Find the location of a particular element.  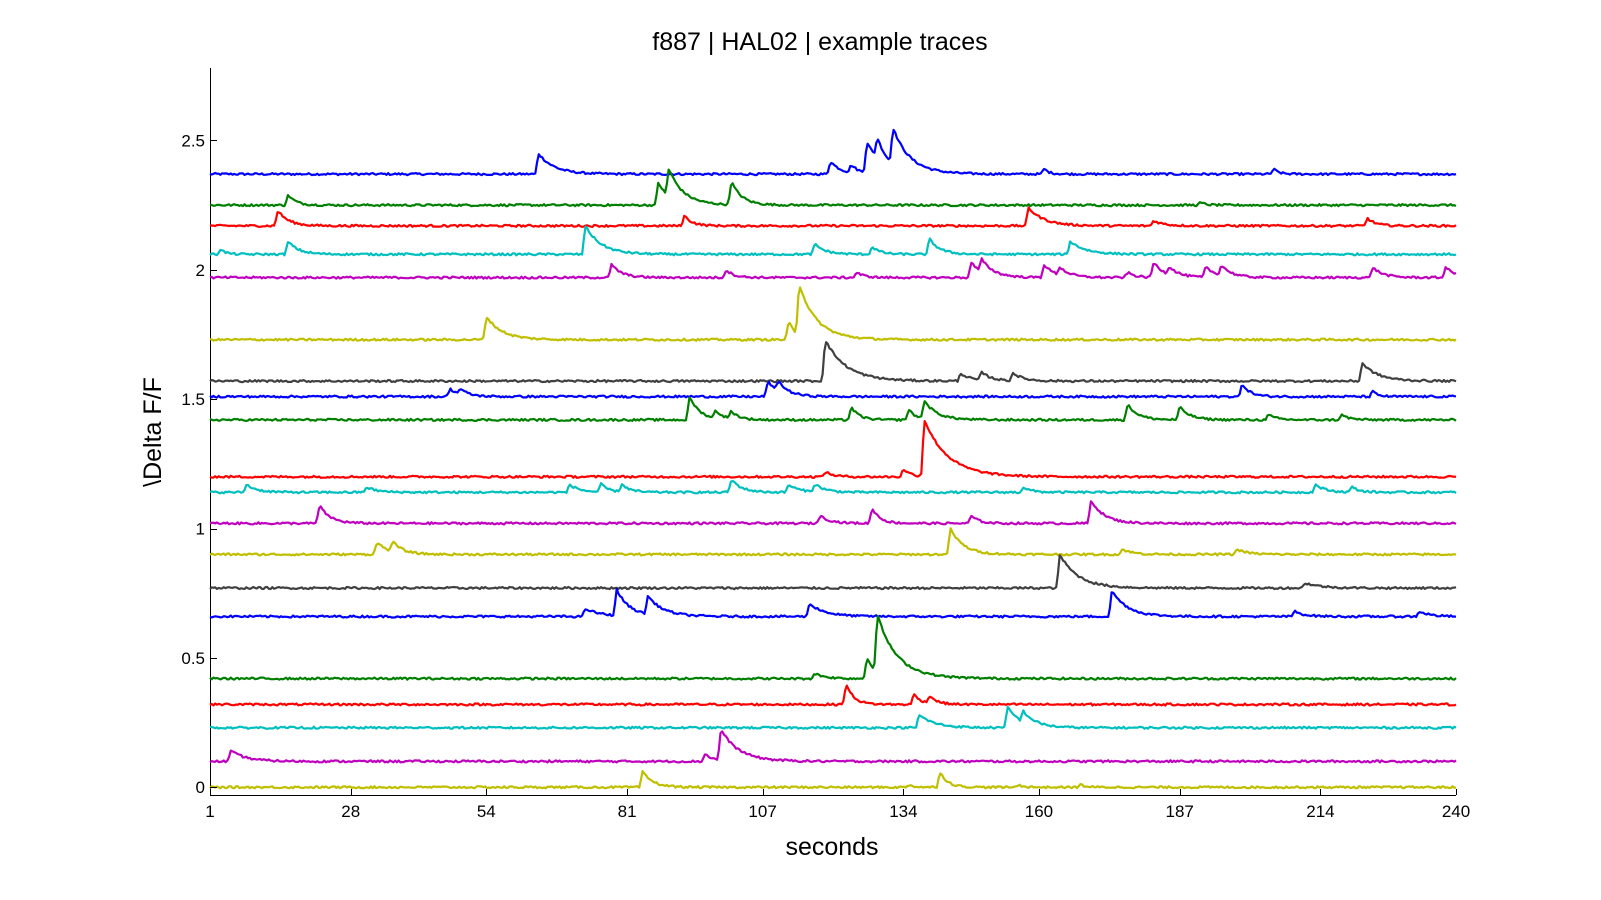

y-tick-label: 2 is located at coordinates (200, 270).